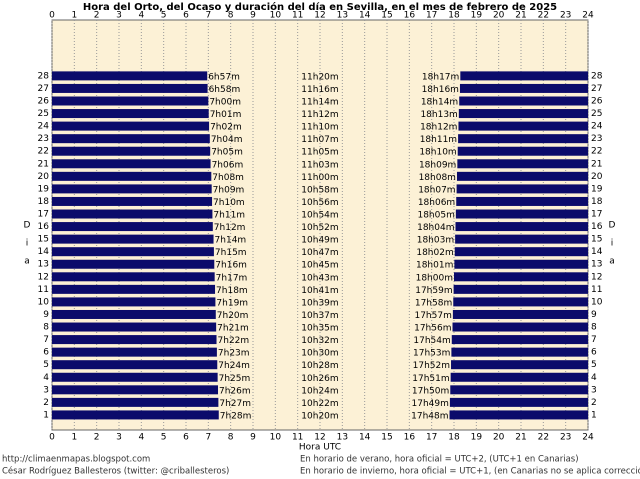  I want to click on sunset-label: 17h58m, so click(433, 303).